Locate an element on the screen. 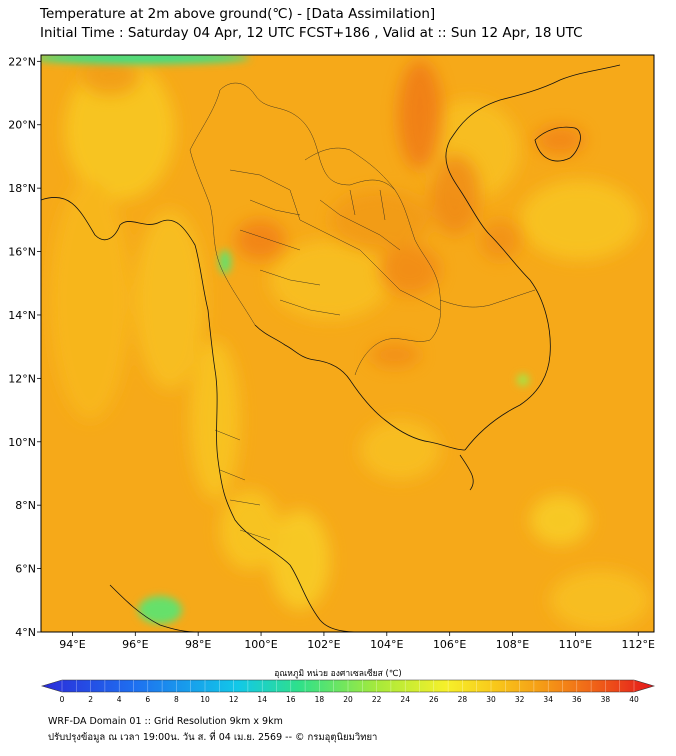 Image resolution: width=676 pixels, height=756 pixels. lon-label: 100°E is located at coordinates (260, 644).